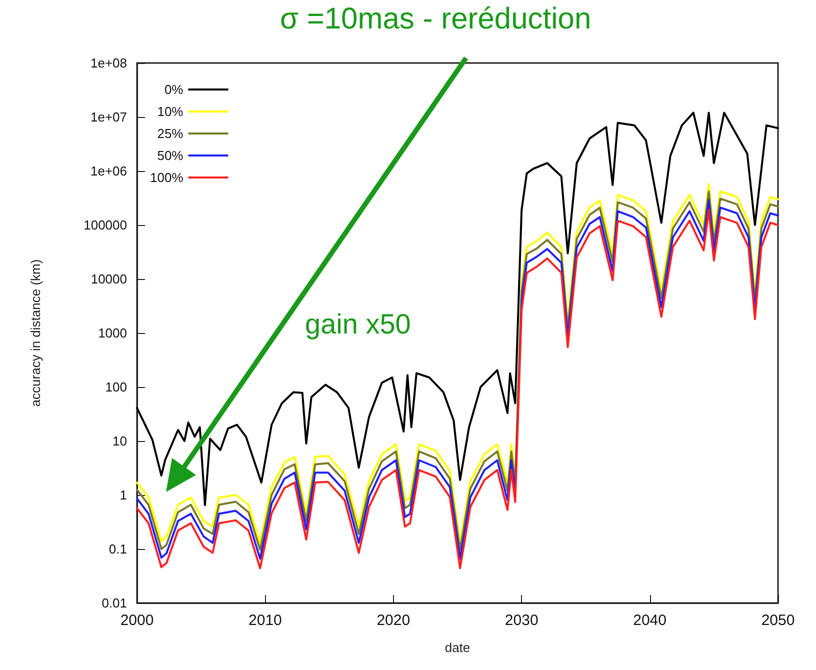 This screenshot has width=816, height=670. I want to click on legend-label: 25%, so click(170, 133).